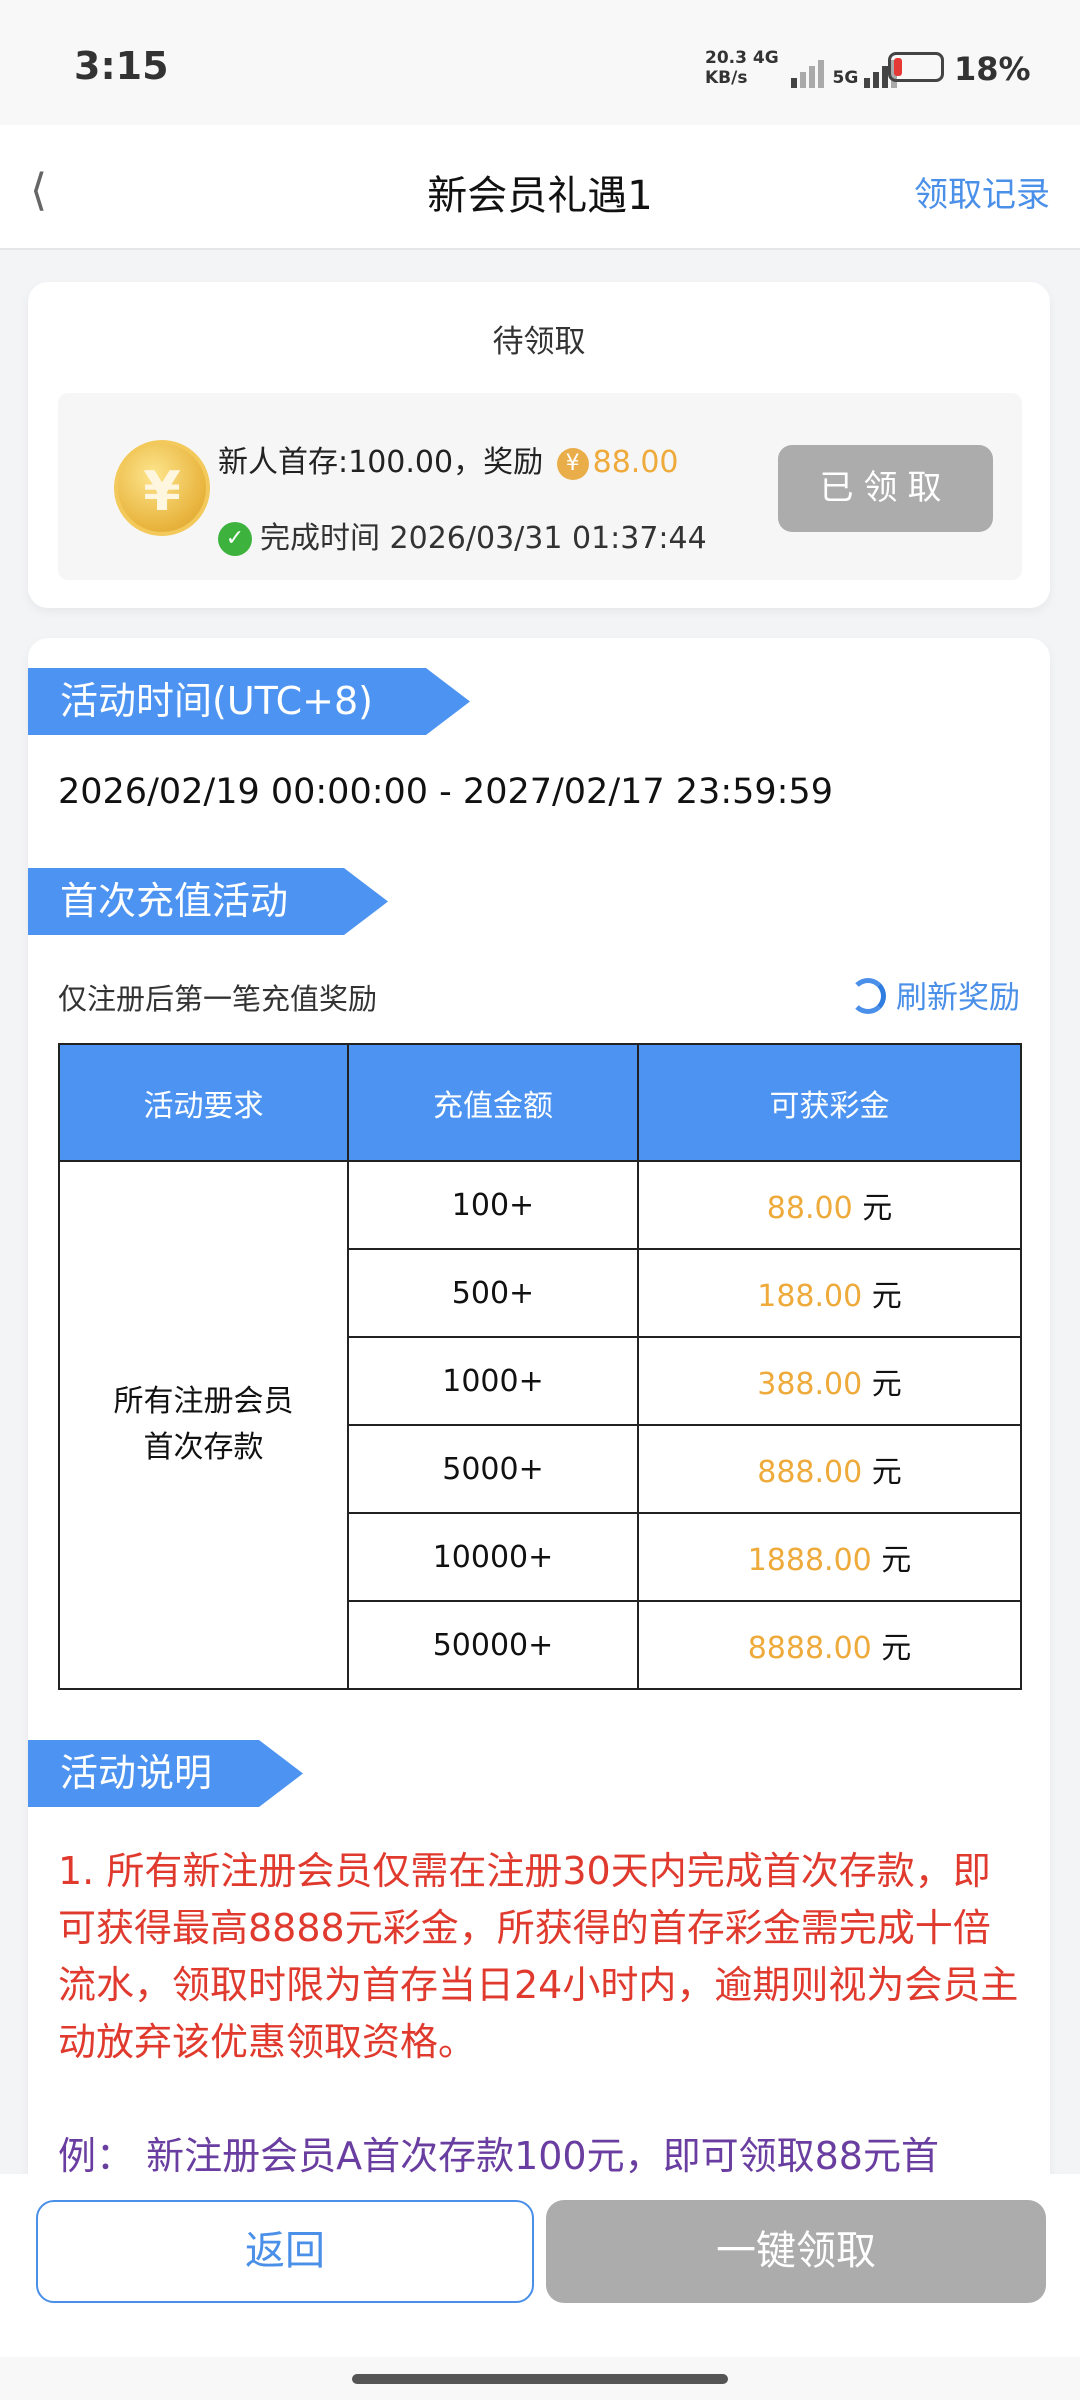 This screenshot has height=2400, width=1080. I want to click on return-button: 返回, so click(285, 2251).